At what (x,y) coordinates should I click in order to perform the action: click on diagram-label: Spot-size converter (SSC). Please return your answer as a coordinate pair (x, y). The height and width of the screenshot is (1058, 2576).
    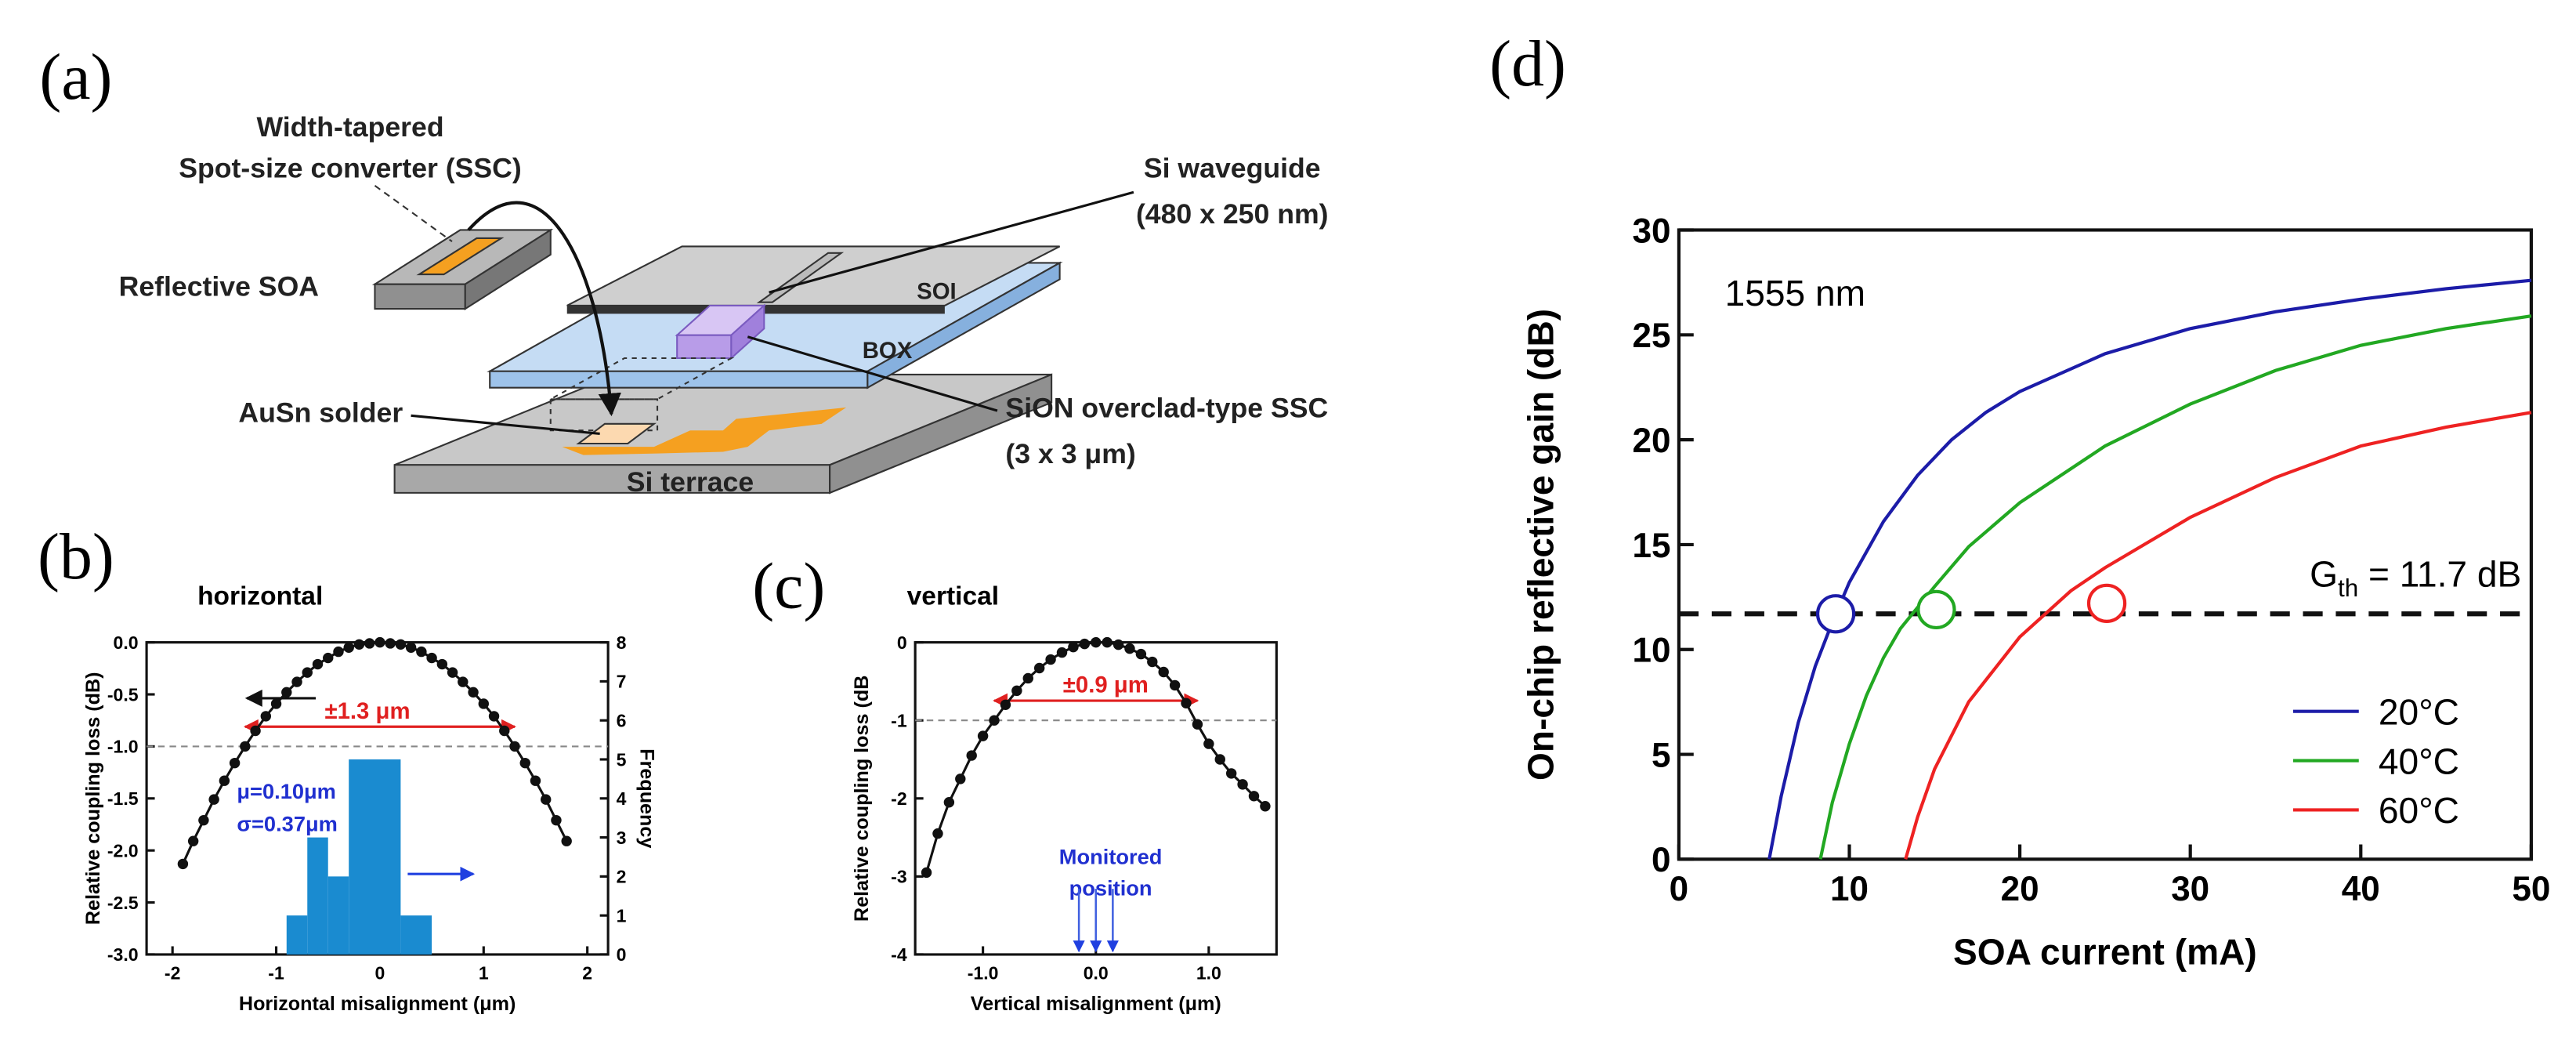
    Looking at the image, I should click on (351, 167).